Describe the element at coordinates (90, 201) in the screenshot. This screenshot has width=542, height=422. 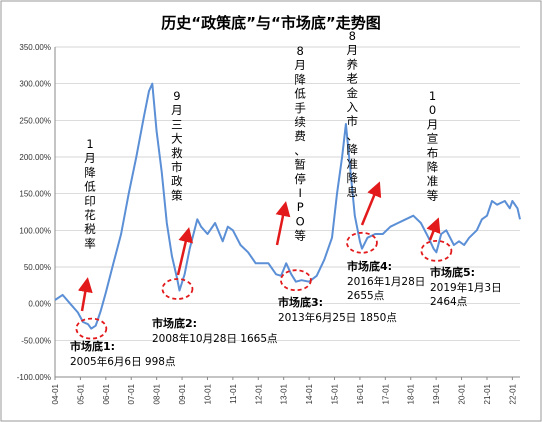
I see `policy-annotation-char: 印` at that location.